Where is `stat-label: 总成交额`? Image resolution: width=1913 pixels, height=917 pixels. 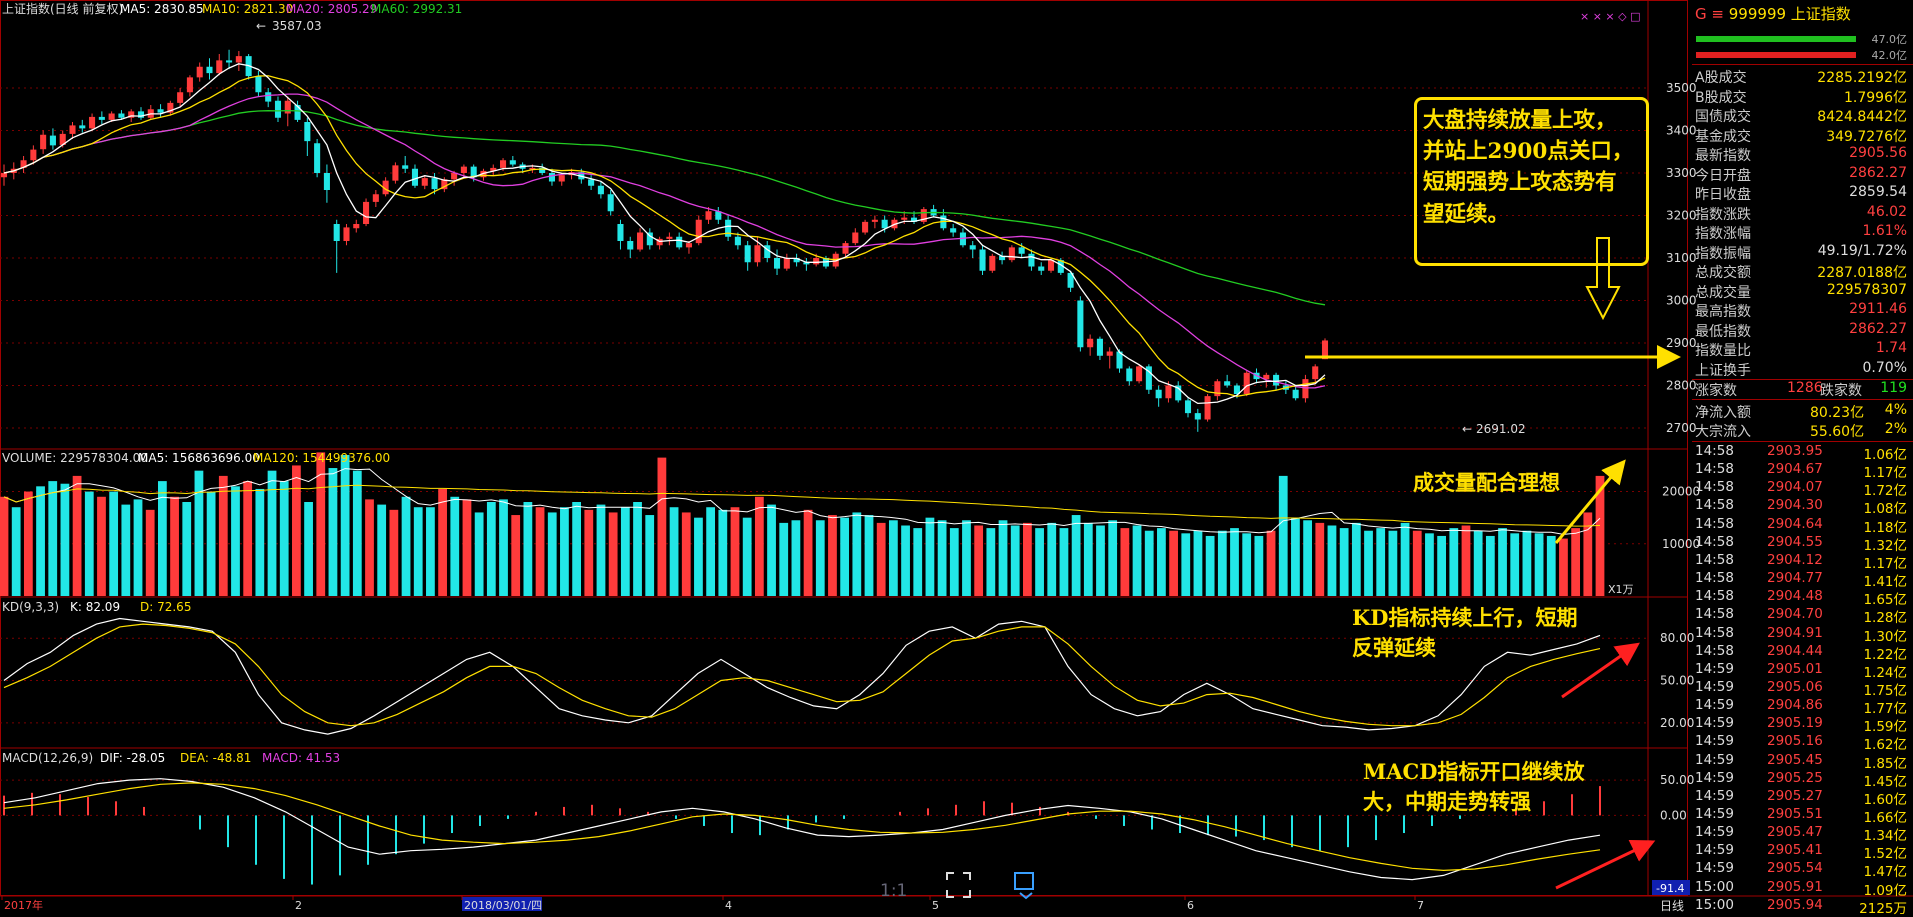
stat-label: 总成交额 is located at coordinates (1723, 273).